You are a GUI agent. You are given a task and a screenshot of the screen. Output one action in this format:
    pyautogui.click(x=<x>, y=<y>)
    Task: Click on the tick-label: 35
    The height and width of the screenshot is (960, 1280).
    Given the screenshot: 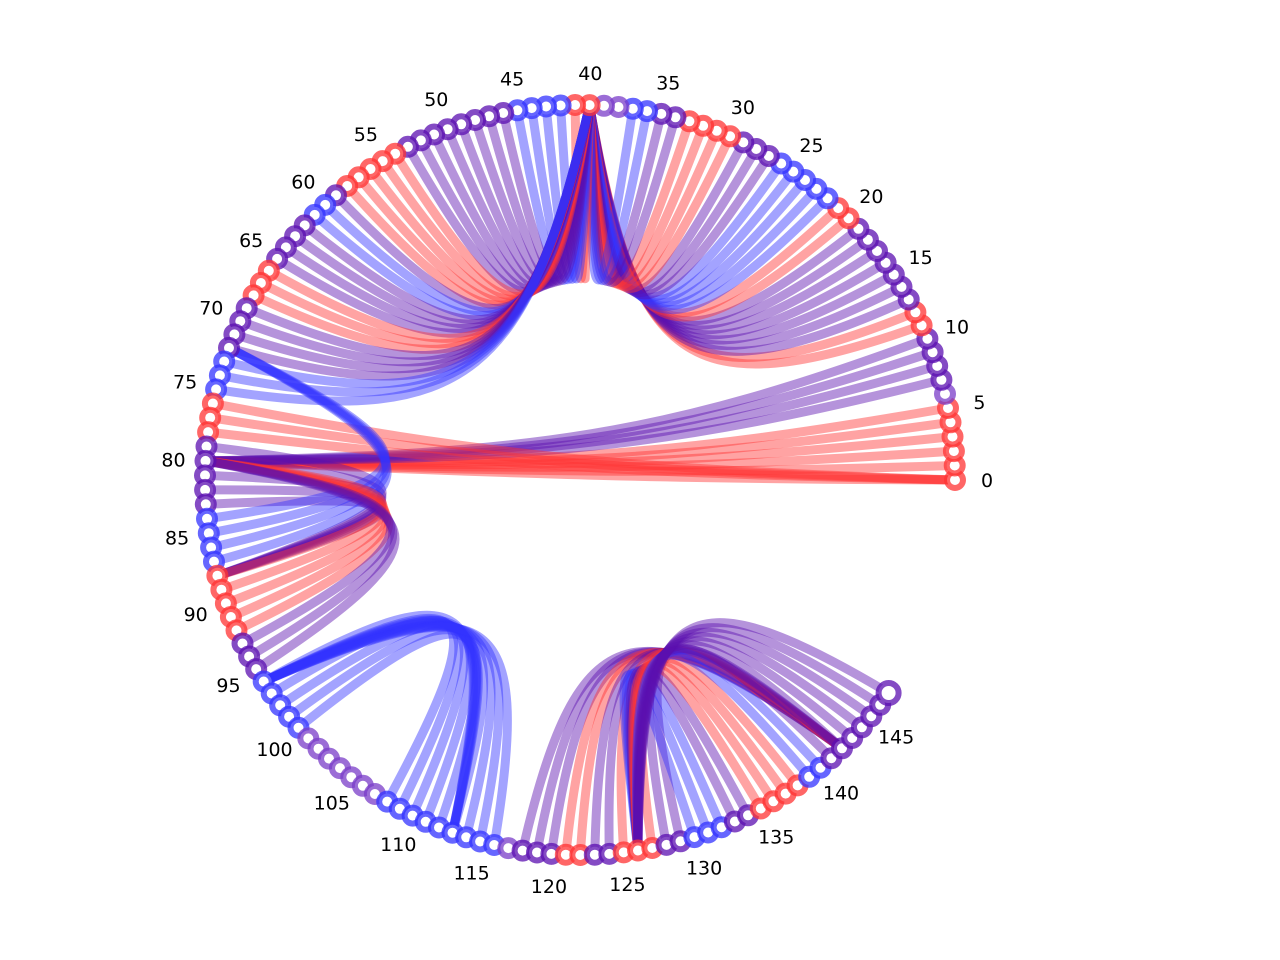 What is the action you would take?
    pyautogui.click(x=668, y=84)
    